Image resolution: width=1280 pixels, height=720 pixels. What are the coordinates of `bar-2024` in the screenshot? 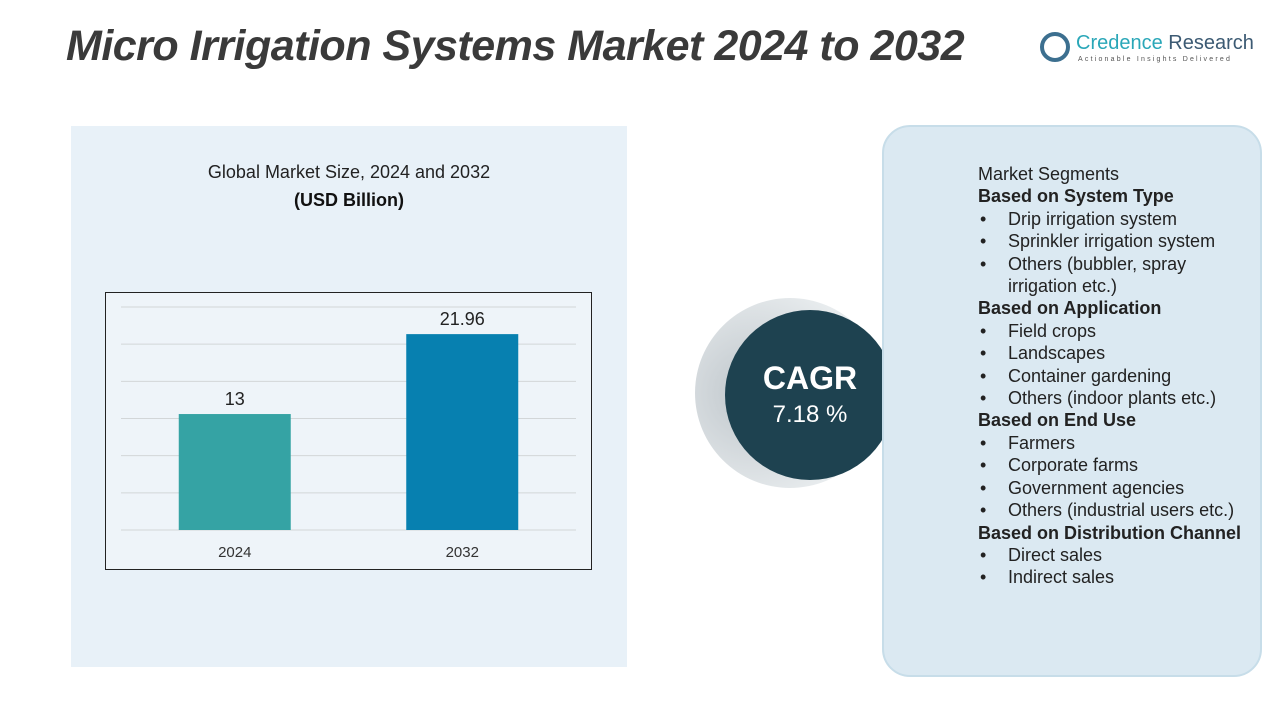 It's located at (234, 472).